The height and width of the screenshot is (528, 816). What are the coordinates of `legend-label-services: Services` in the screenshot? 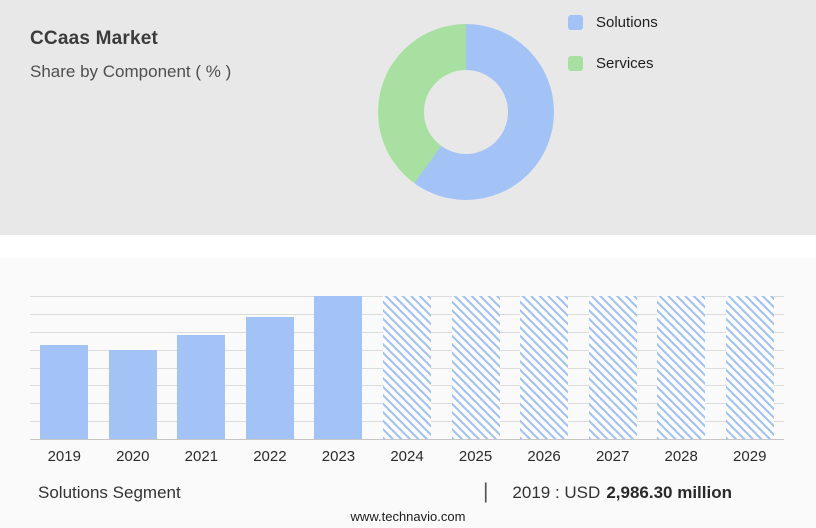 It's located at (625, 63).